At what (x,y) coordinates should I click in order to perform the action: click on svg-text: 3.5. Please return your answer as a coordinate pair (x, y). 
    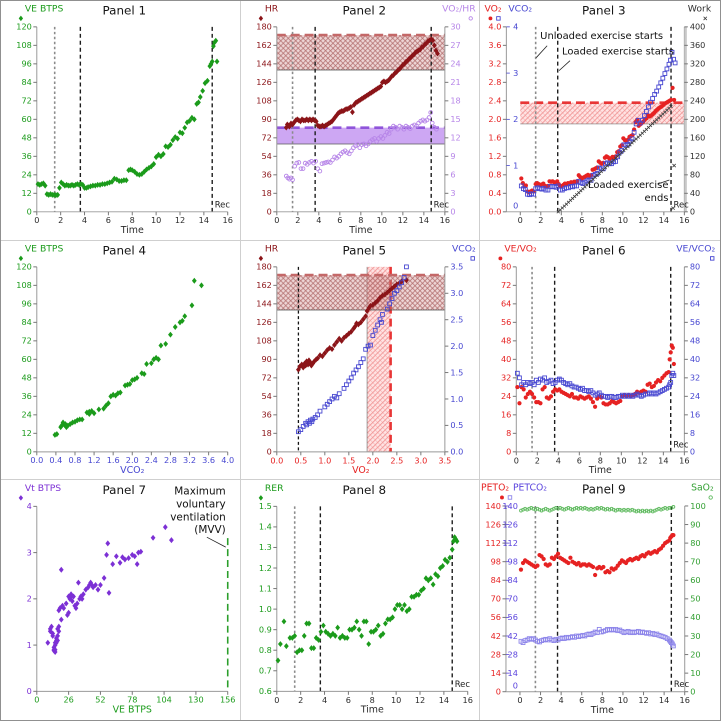
    Looking at the image, I should click on (444, 460).